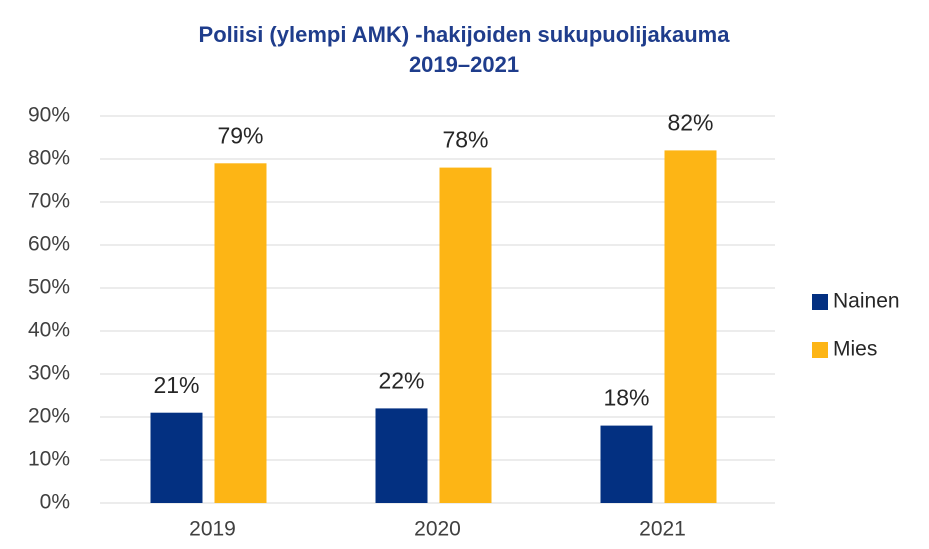  Describe the element at coordinates (49, 287) in the screenshot. I see `y-tick-label: 50%` at that location.